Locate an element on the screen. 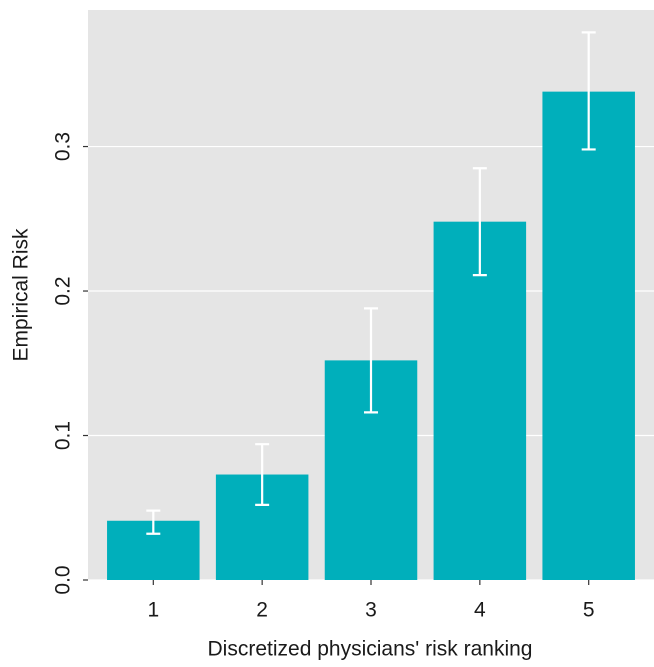 This screenshot has width=654, height=667. x-axis-title: Discretized physicians' risk ranking is located at coordinates (370, 649).